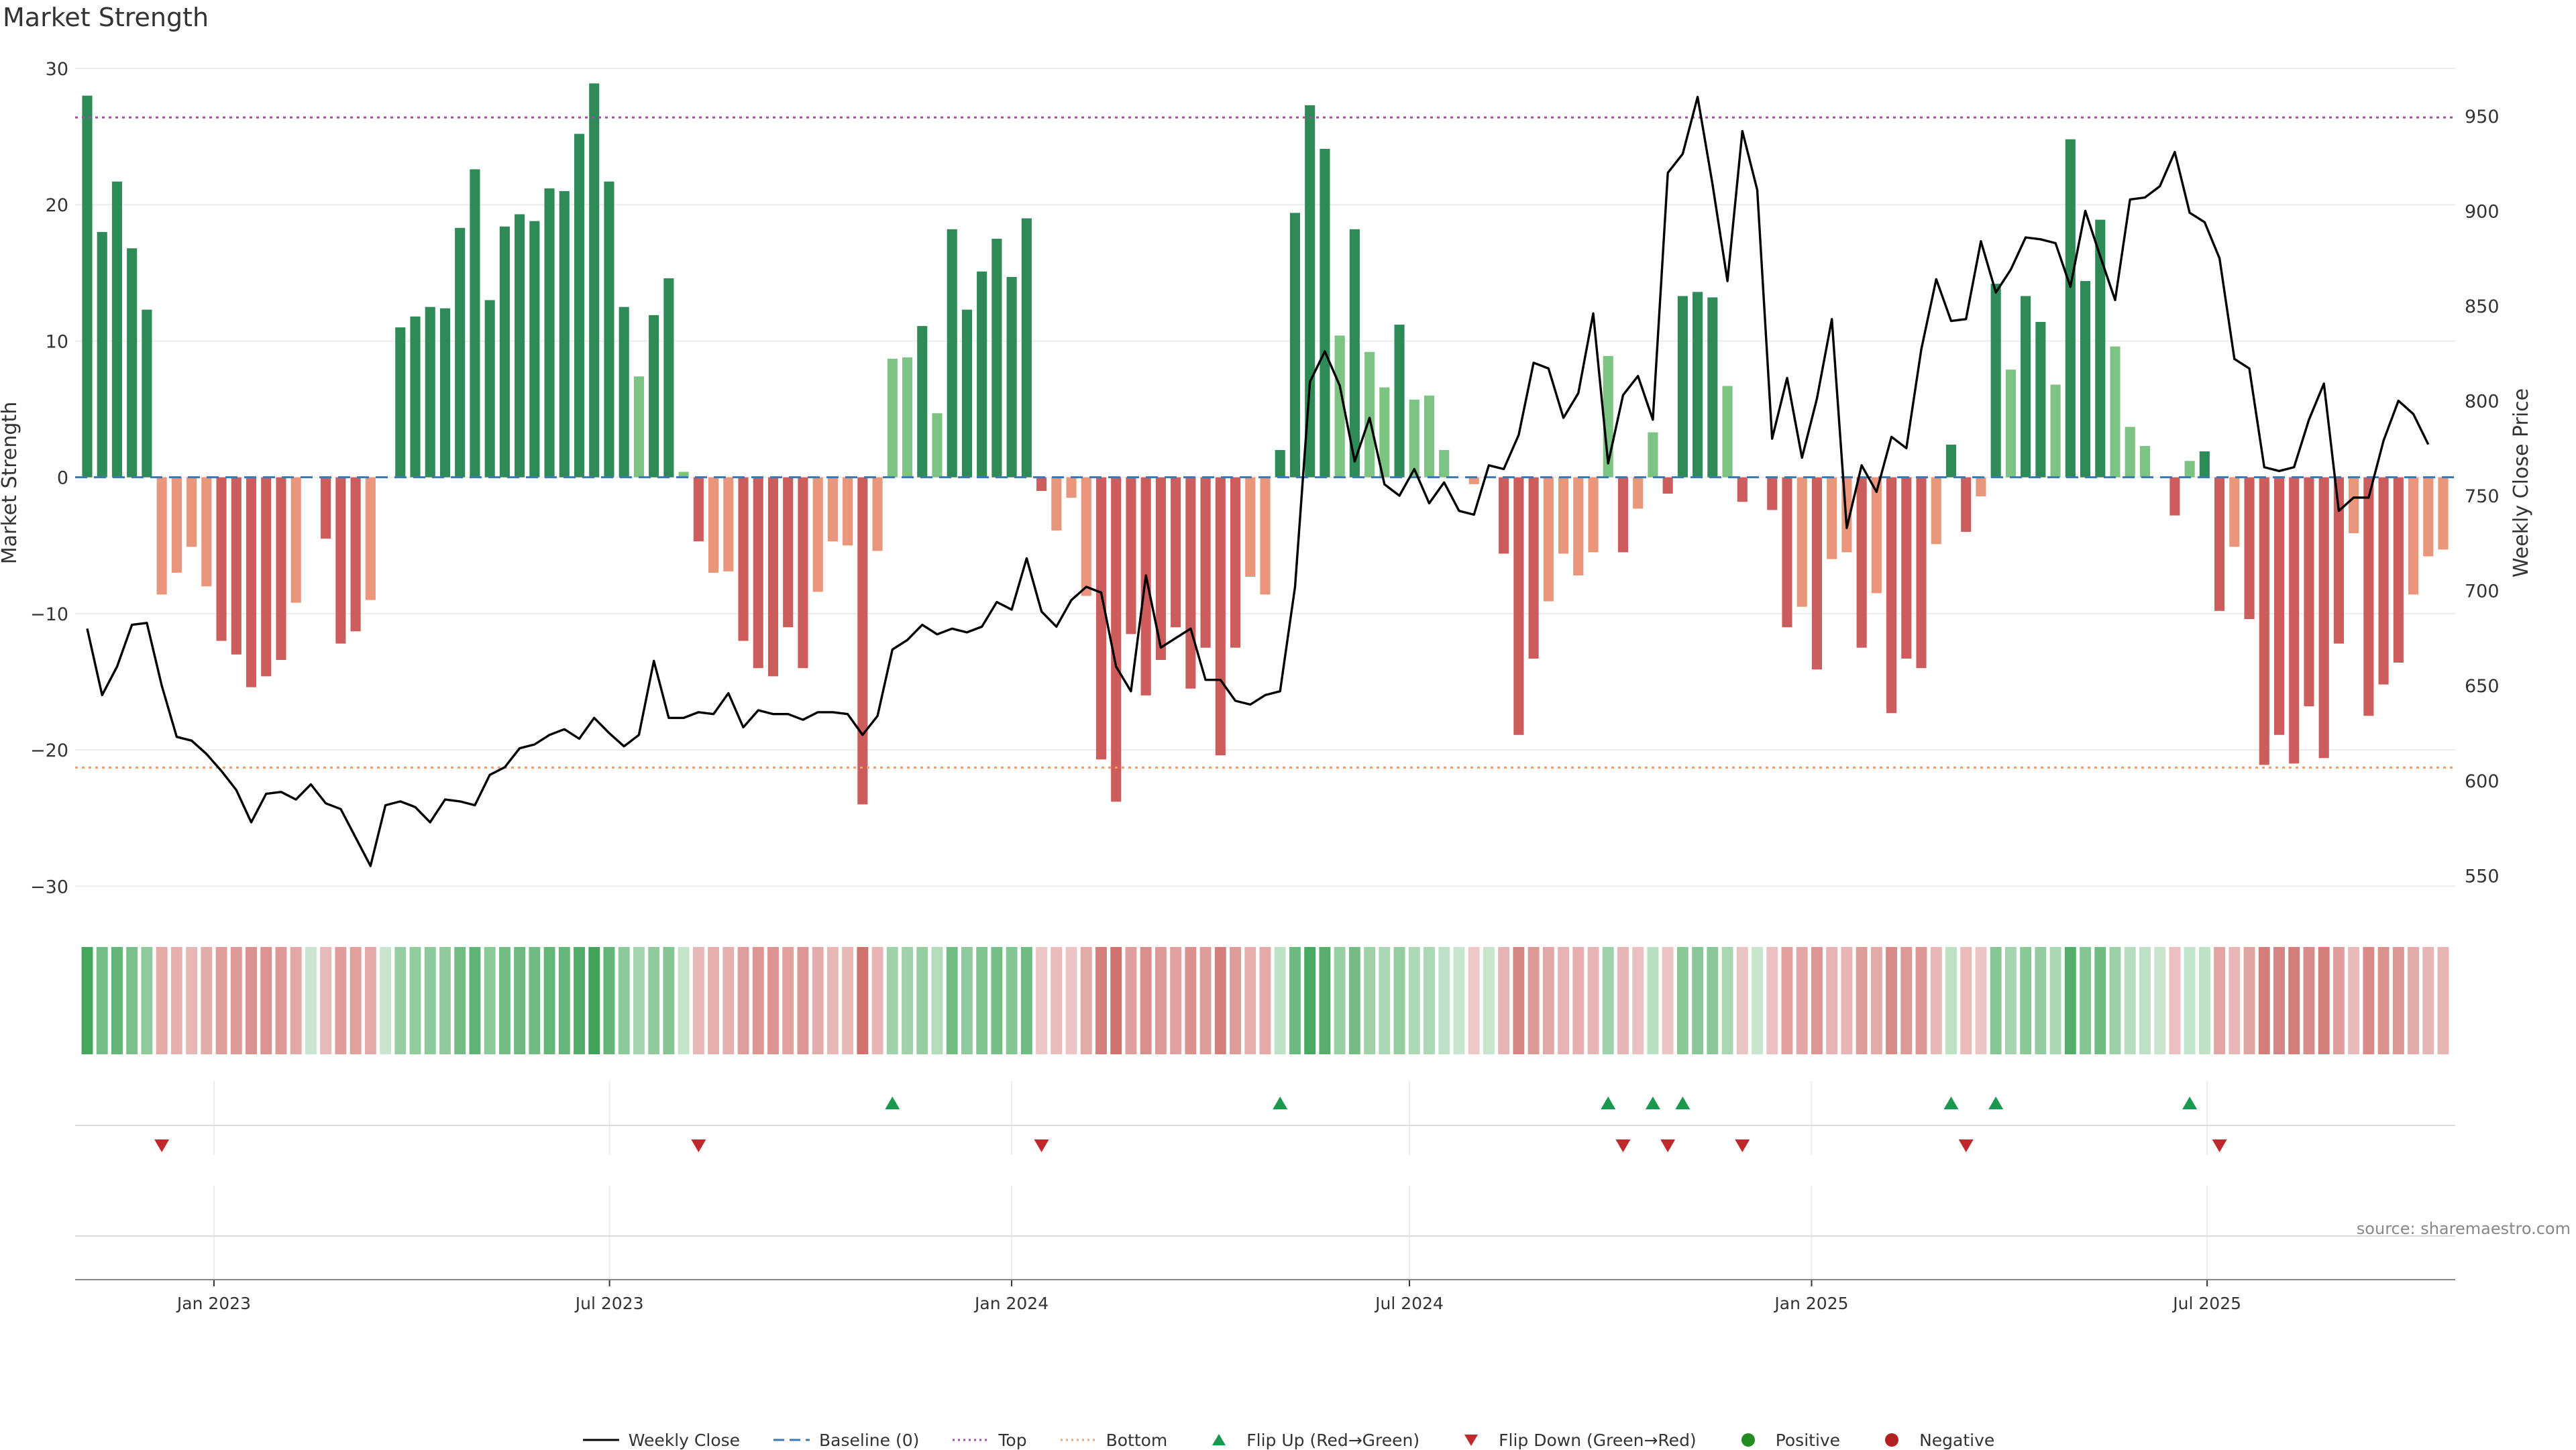 This screenshot has height=1450, width=2576. What do you see at coordinates (49, 887) in the screenshot?
I see `y-tick-label: −30` at bounding box center [49, 887].